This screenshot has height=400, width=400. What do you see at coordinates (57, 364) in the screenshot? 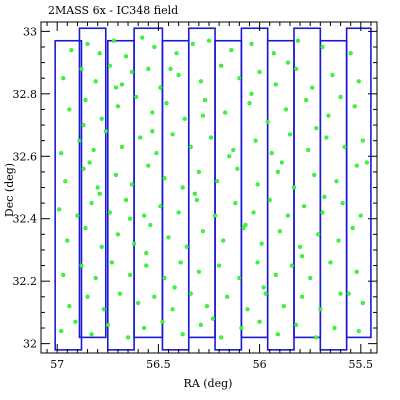
I see `x-tick-label: 57` at bounding box center [57, 364].